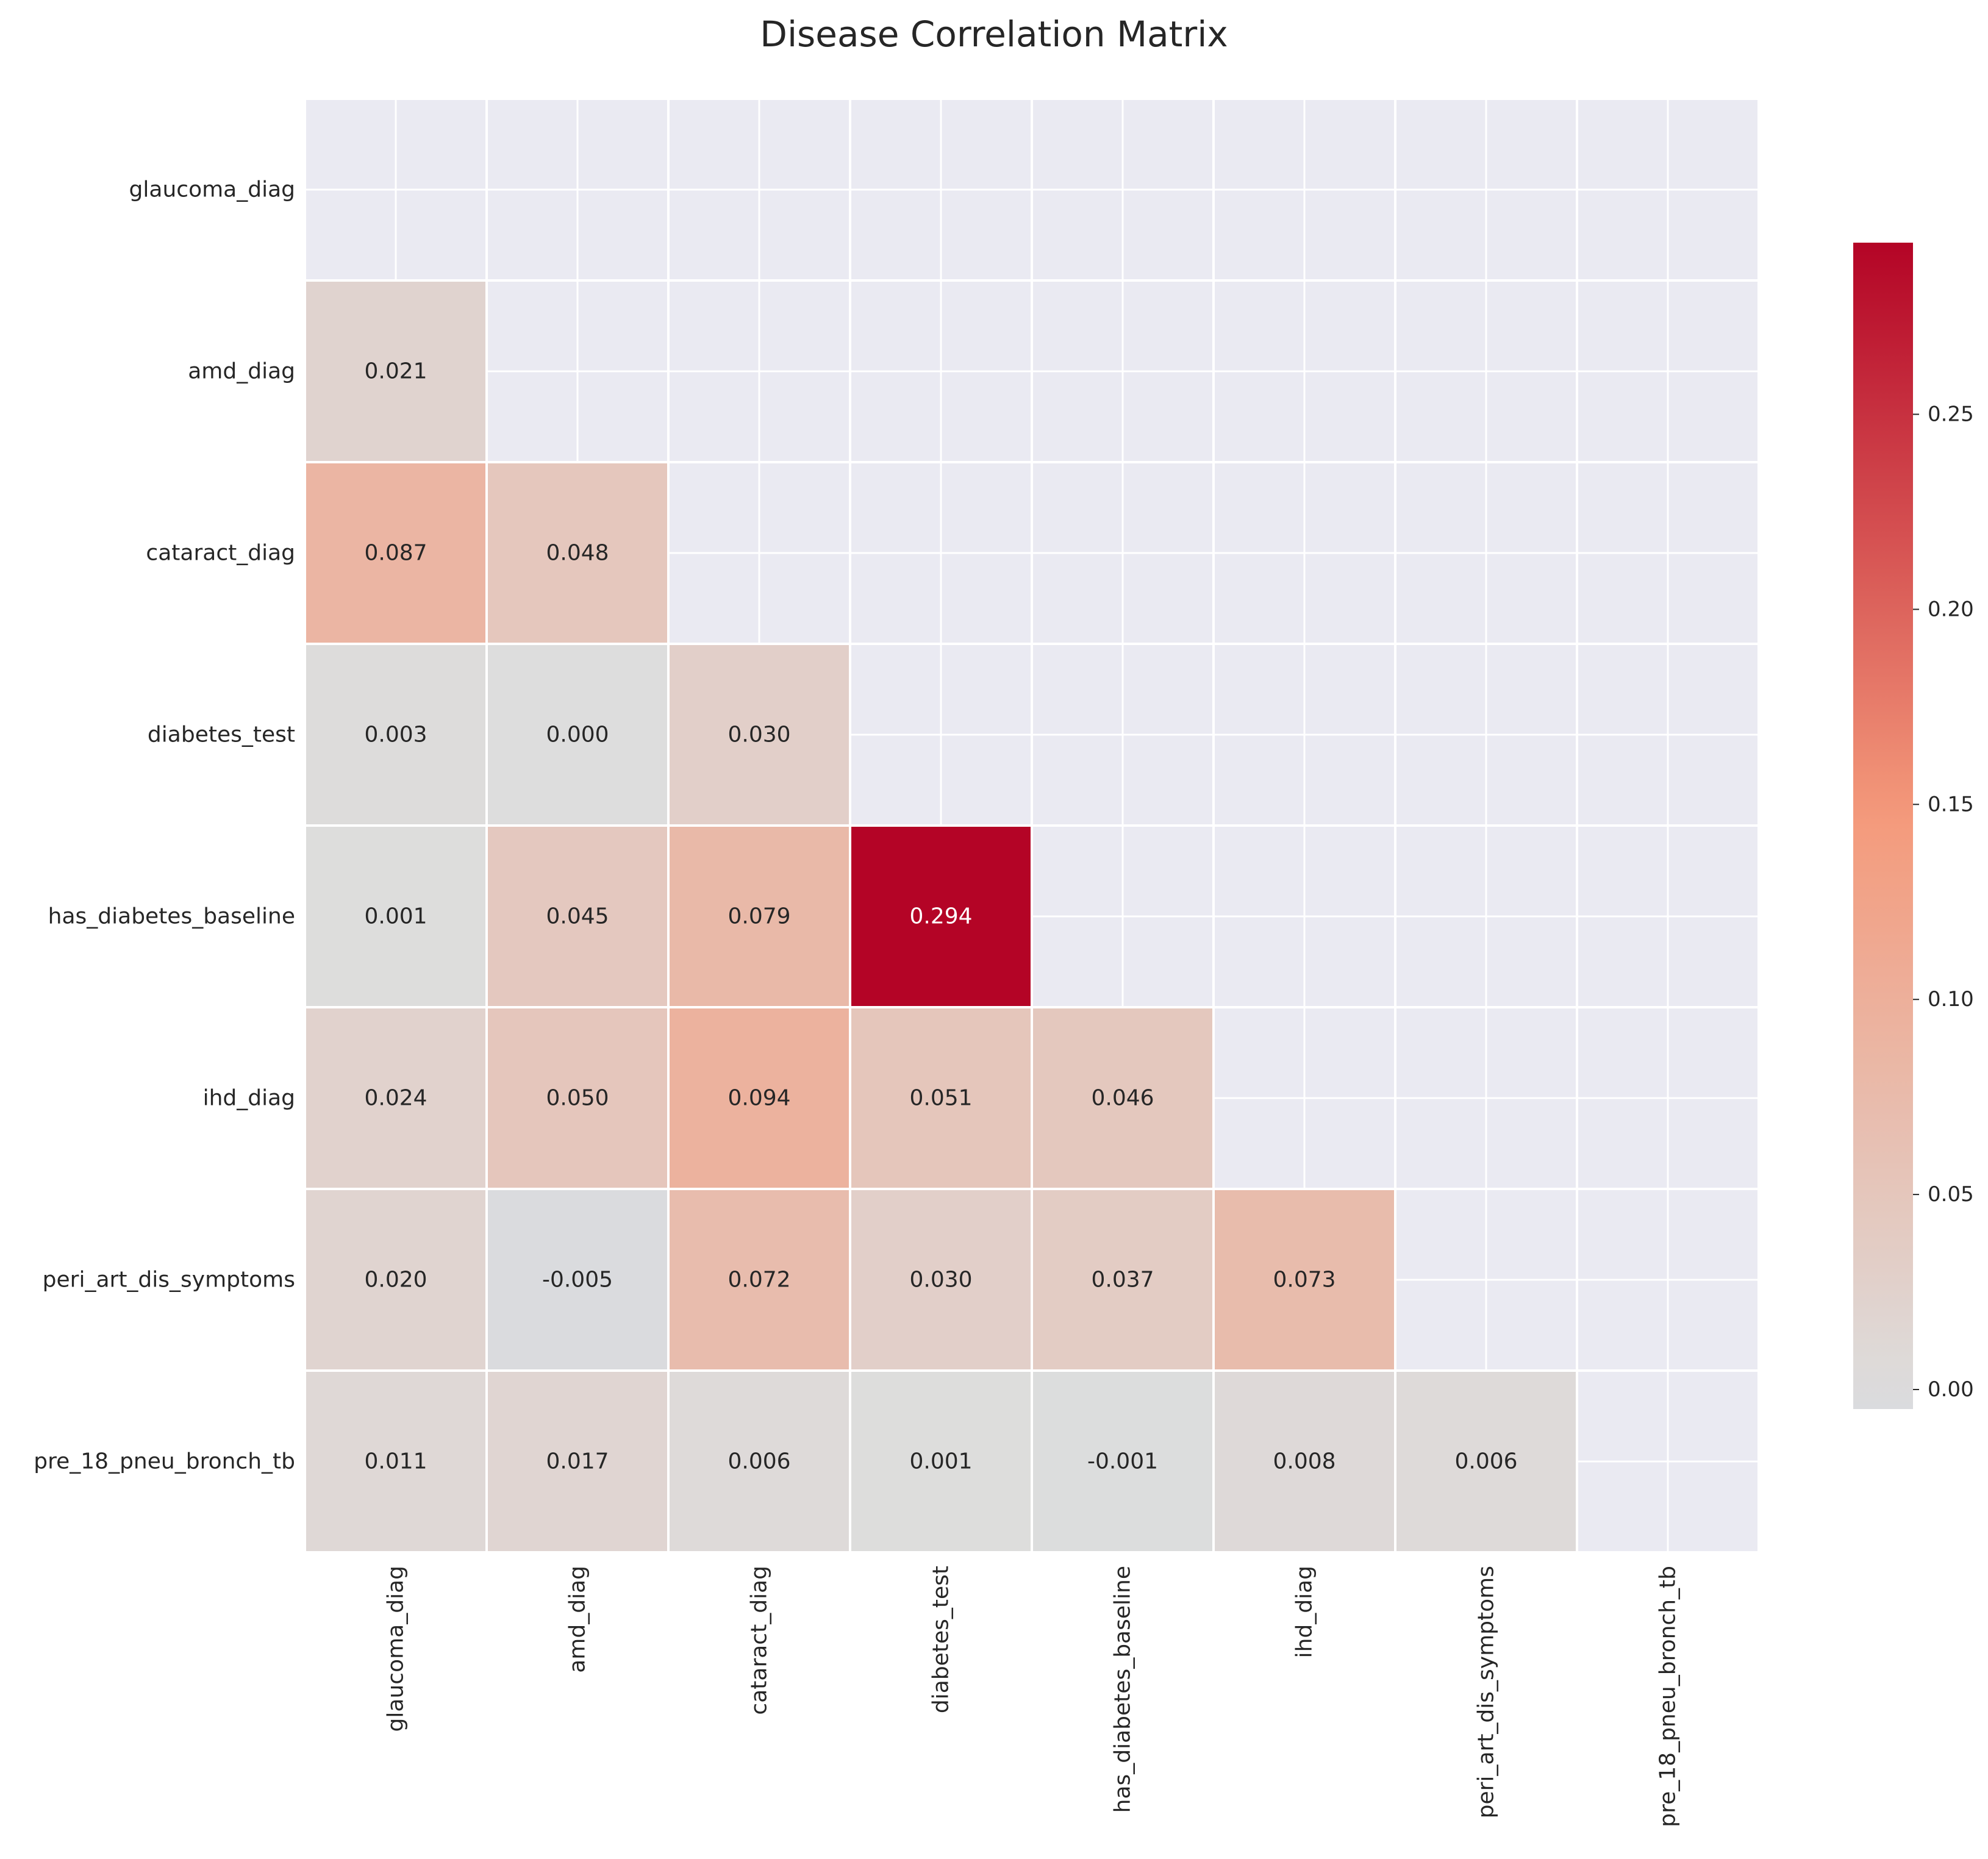 This screenshot has width=1988, height=1859. Describe the element at coordinates (577, 1619) in the screenshot. I see `x-tick-label: amd_diag` at that location.